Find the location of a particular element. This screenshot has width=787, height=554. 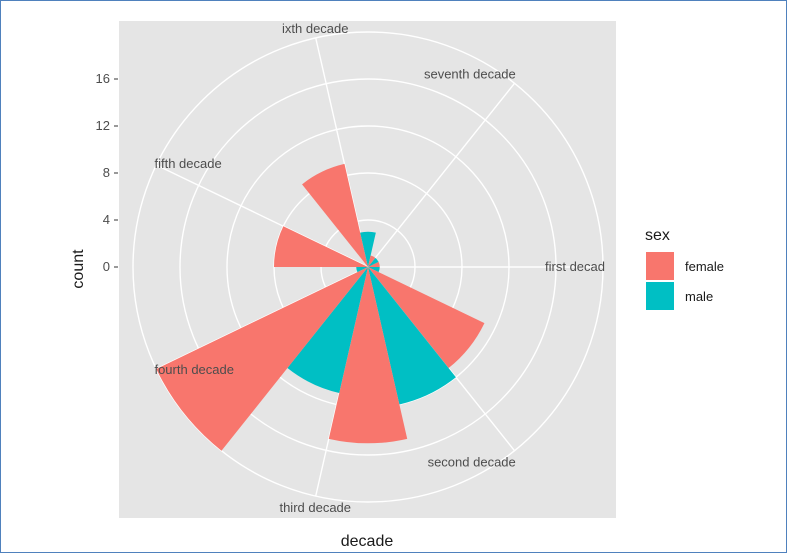

y-tick-label: 12 is located at coordinates (103, 125).